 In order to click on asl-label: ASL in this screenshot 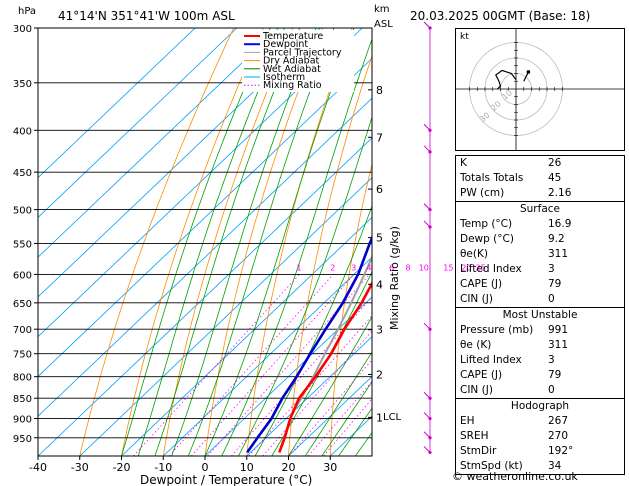, I will do `click(383, 24)`.